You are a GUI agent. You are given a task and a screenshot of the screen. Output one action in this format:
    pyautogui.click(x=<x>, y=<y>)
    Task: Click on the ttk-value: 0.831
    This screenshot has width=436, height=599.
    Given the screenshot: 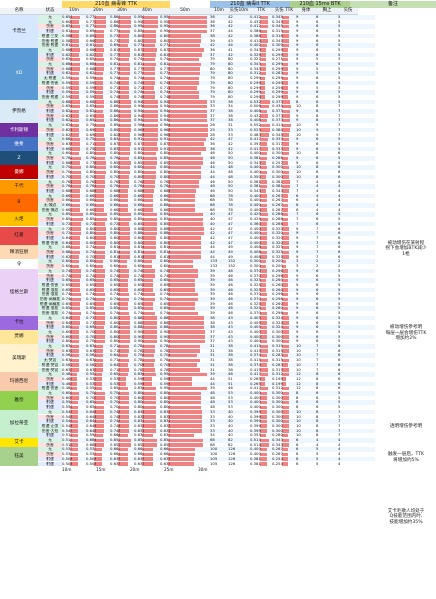 What is the action you would take?
    pyautogui.click(x=139, y=430)
    